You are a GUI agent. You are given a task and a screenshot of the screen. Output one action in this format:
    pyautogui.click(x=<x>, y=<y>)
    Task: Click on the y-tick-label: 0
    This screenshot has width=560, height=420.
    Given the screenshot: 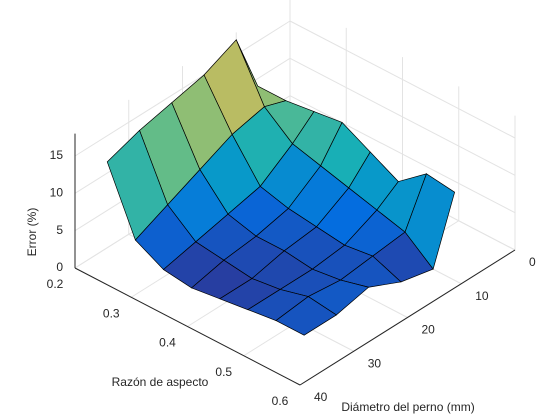 What is the action you would take?
    pyautogui.click(x=532, y=262)
    